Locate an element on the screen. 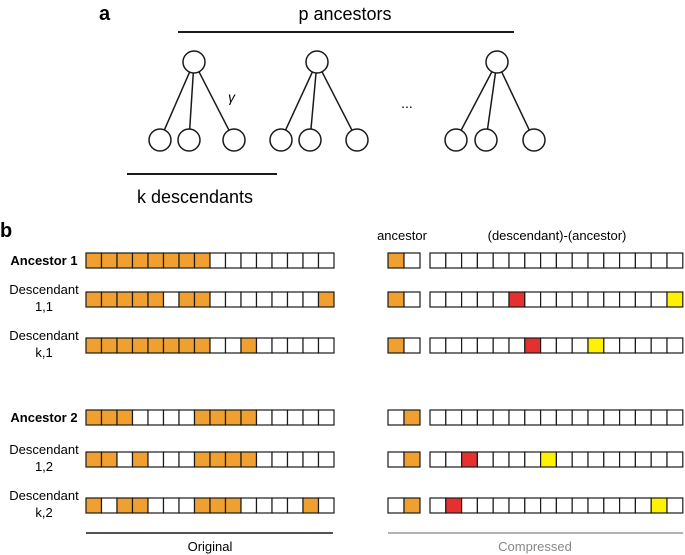  bit-row: Descendant k,2 is located at coordinates (346, 504).